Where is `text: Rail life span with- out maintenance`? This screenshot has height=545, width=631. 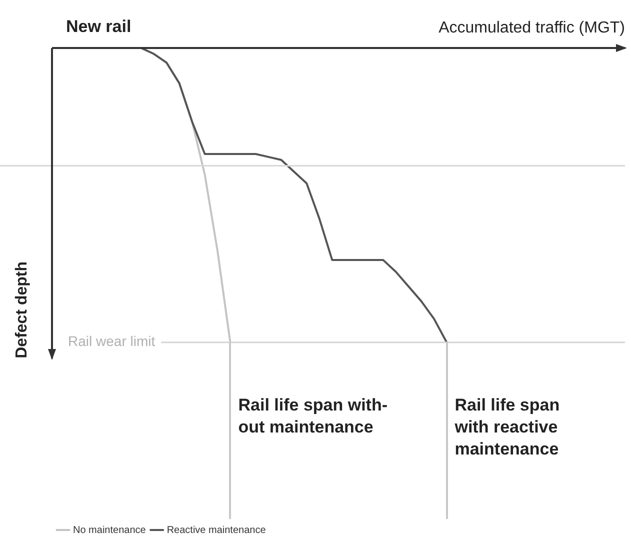 text: Rail life span with- out maintenance is located at coordinates (313, 416).